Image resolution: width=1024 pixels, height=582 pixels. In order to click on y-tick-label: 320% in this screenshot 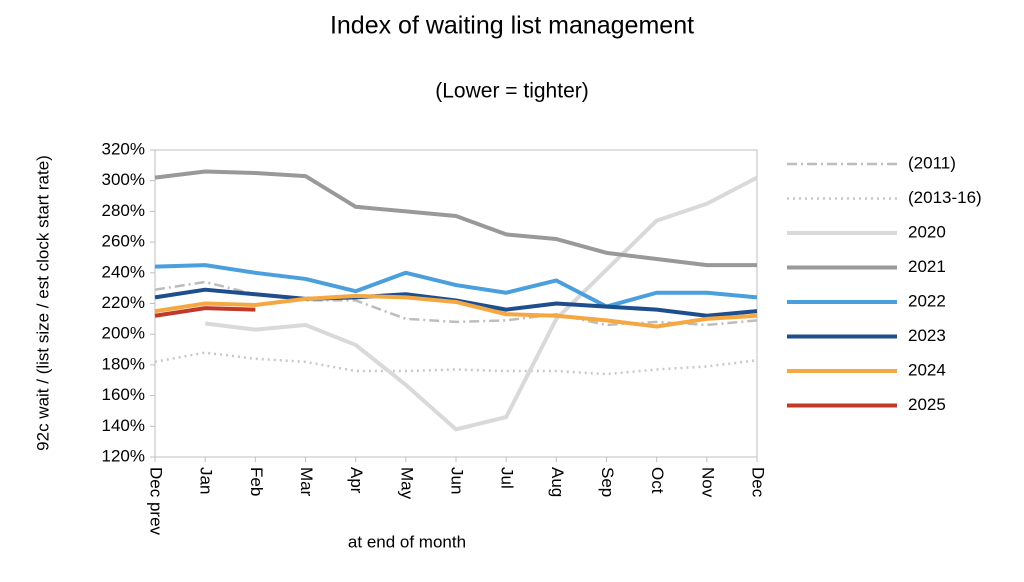, I will do `click(123, 148)`.